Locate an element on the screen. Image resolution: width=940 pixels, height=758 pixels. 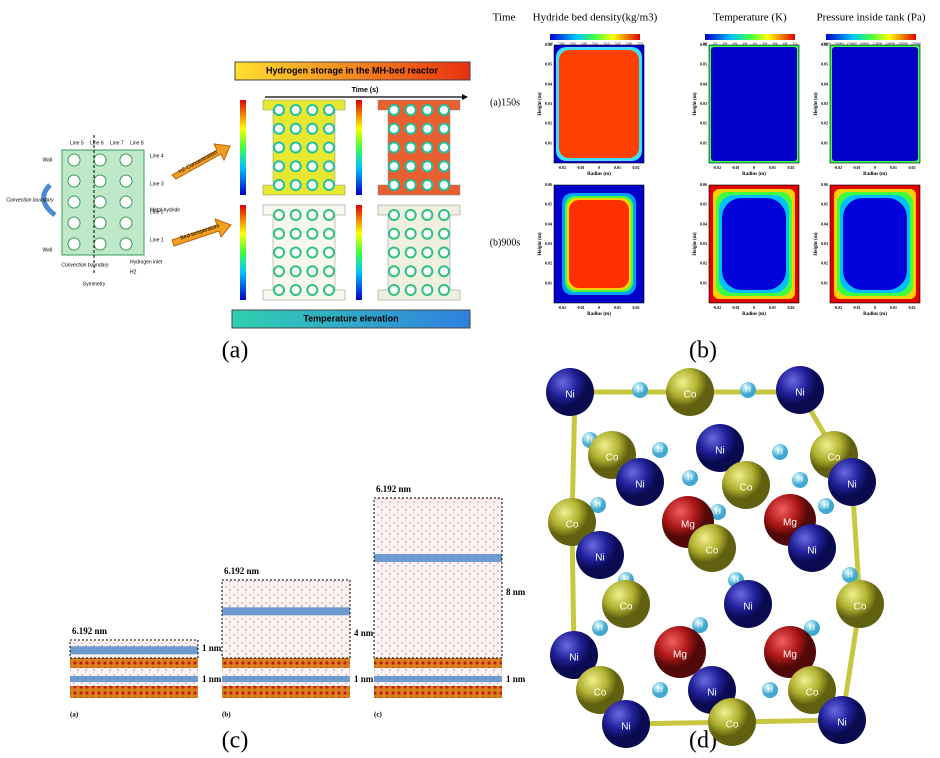
colorbar-tick: 170000 is located at coordinates (852, 44).